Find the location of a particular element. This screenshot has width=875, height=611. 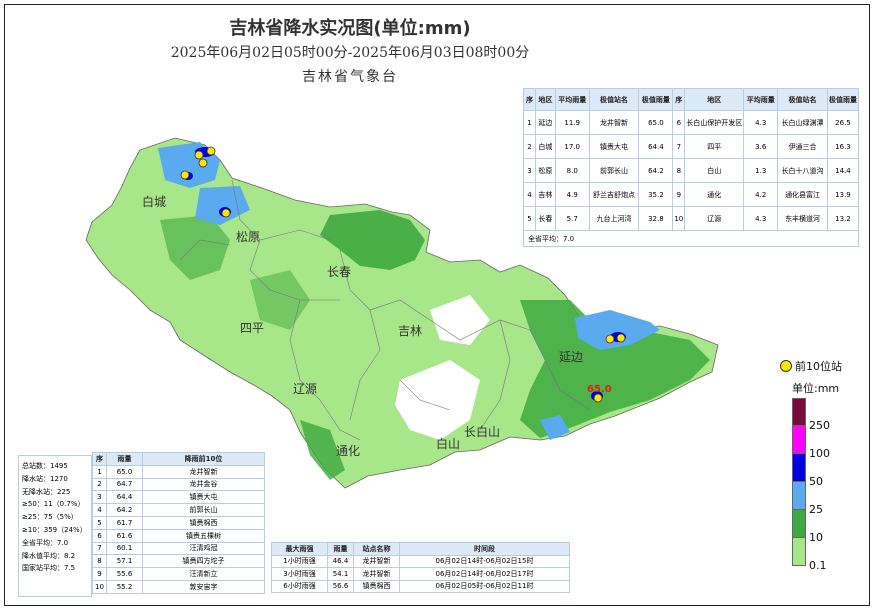

table-cell: 东丰横道河 is located at coordinates (802, 218).